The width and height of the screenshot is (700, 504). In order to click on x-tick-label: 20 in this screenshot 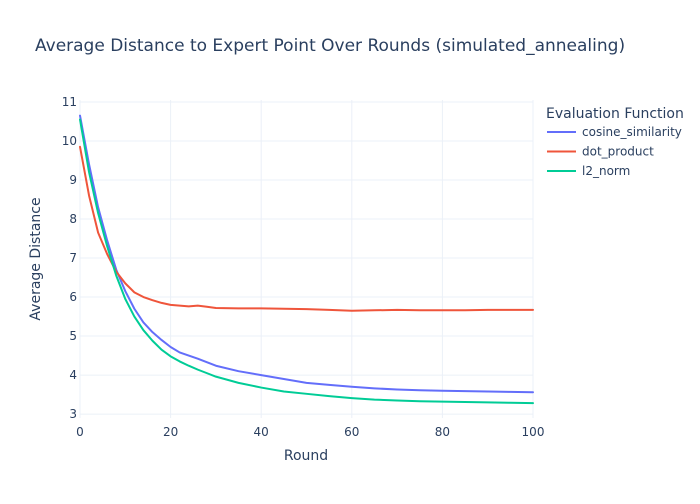, I will do `click(170, 432)`.